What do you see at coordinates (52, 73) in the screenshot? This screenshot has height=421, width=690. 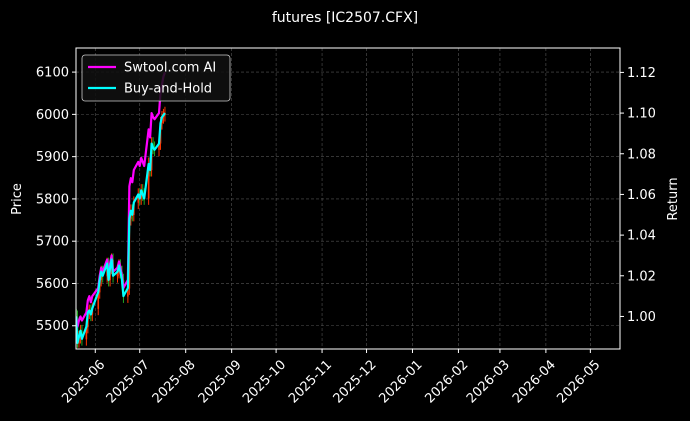 I see `y-tick-label: 6100` at bounding box center [52, 73].